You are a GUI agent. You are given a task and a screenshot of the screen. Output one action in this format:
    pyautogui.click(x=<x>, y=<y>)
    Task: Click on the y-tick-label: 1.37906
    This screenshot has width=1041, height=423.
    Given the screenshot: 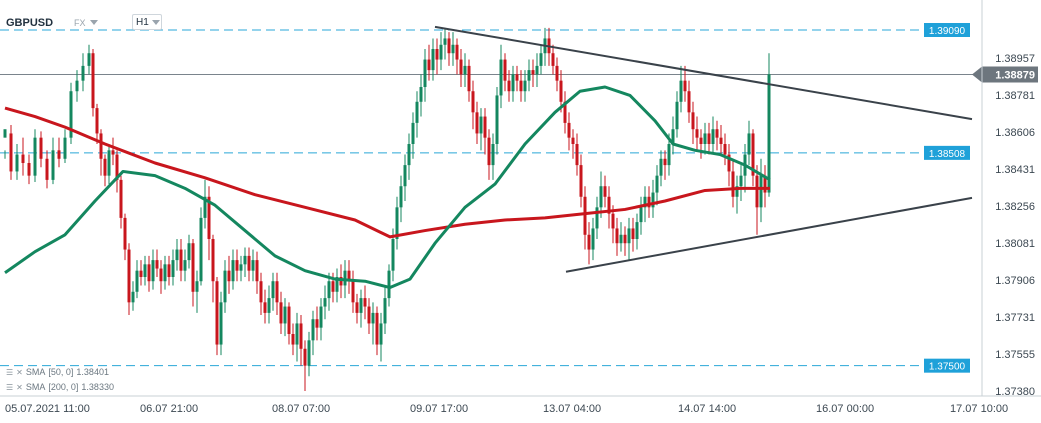 What is the action you would take?
    pyautogui.click(x=1015, y=281)
    